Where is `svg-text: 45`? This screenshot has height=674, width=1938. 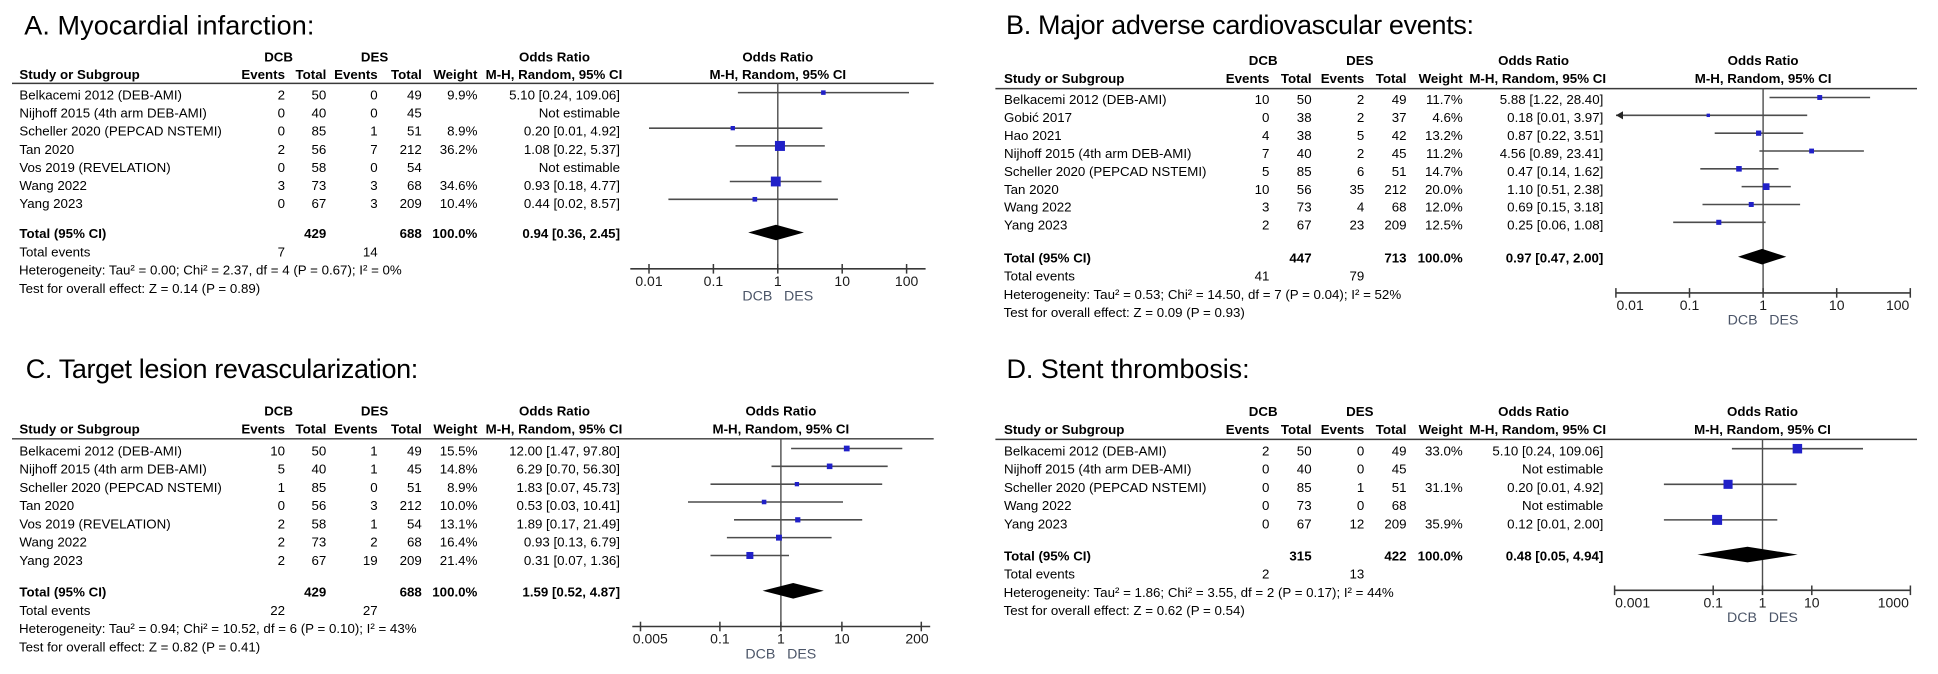 svg-text: 45 is located at coordinates (414, 113).